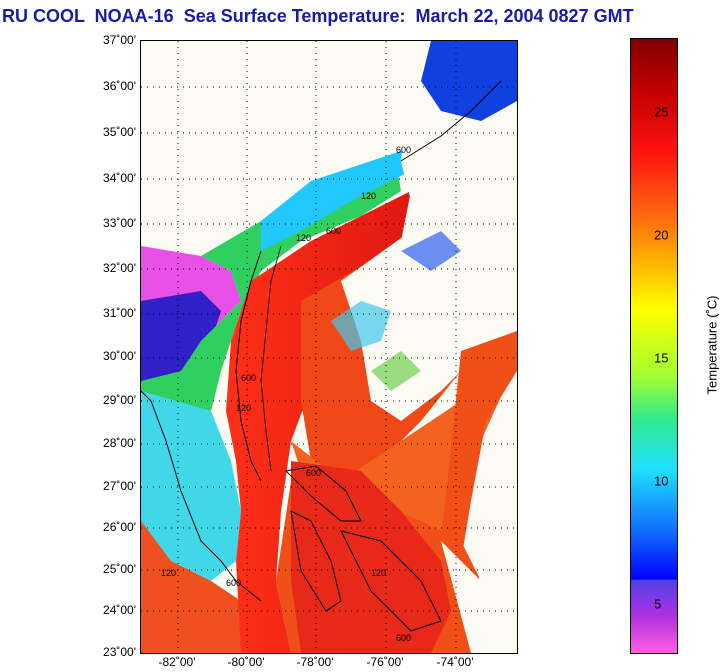  I want to click on lat-tick-label: 29˚00', so click(119, 400).